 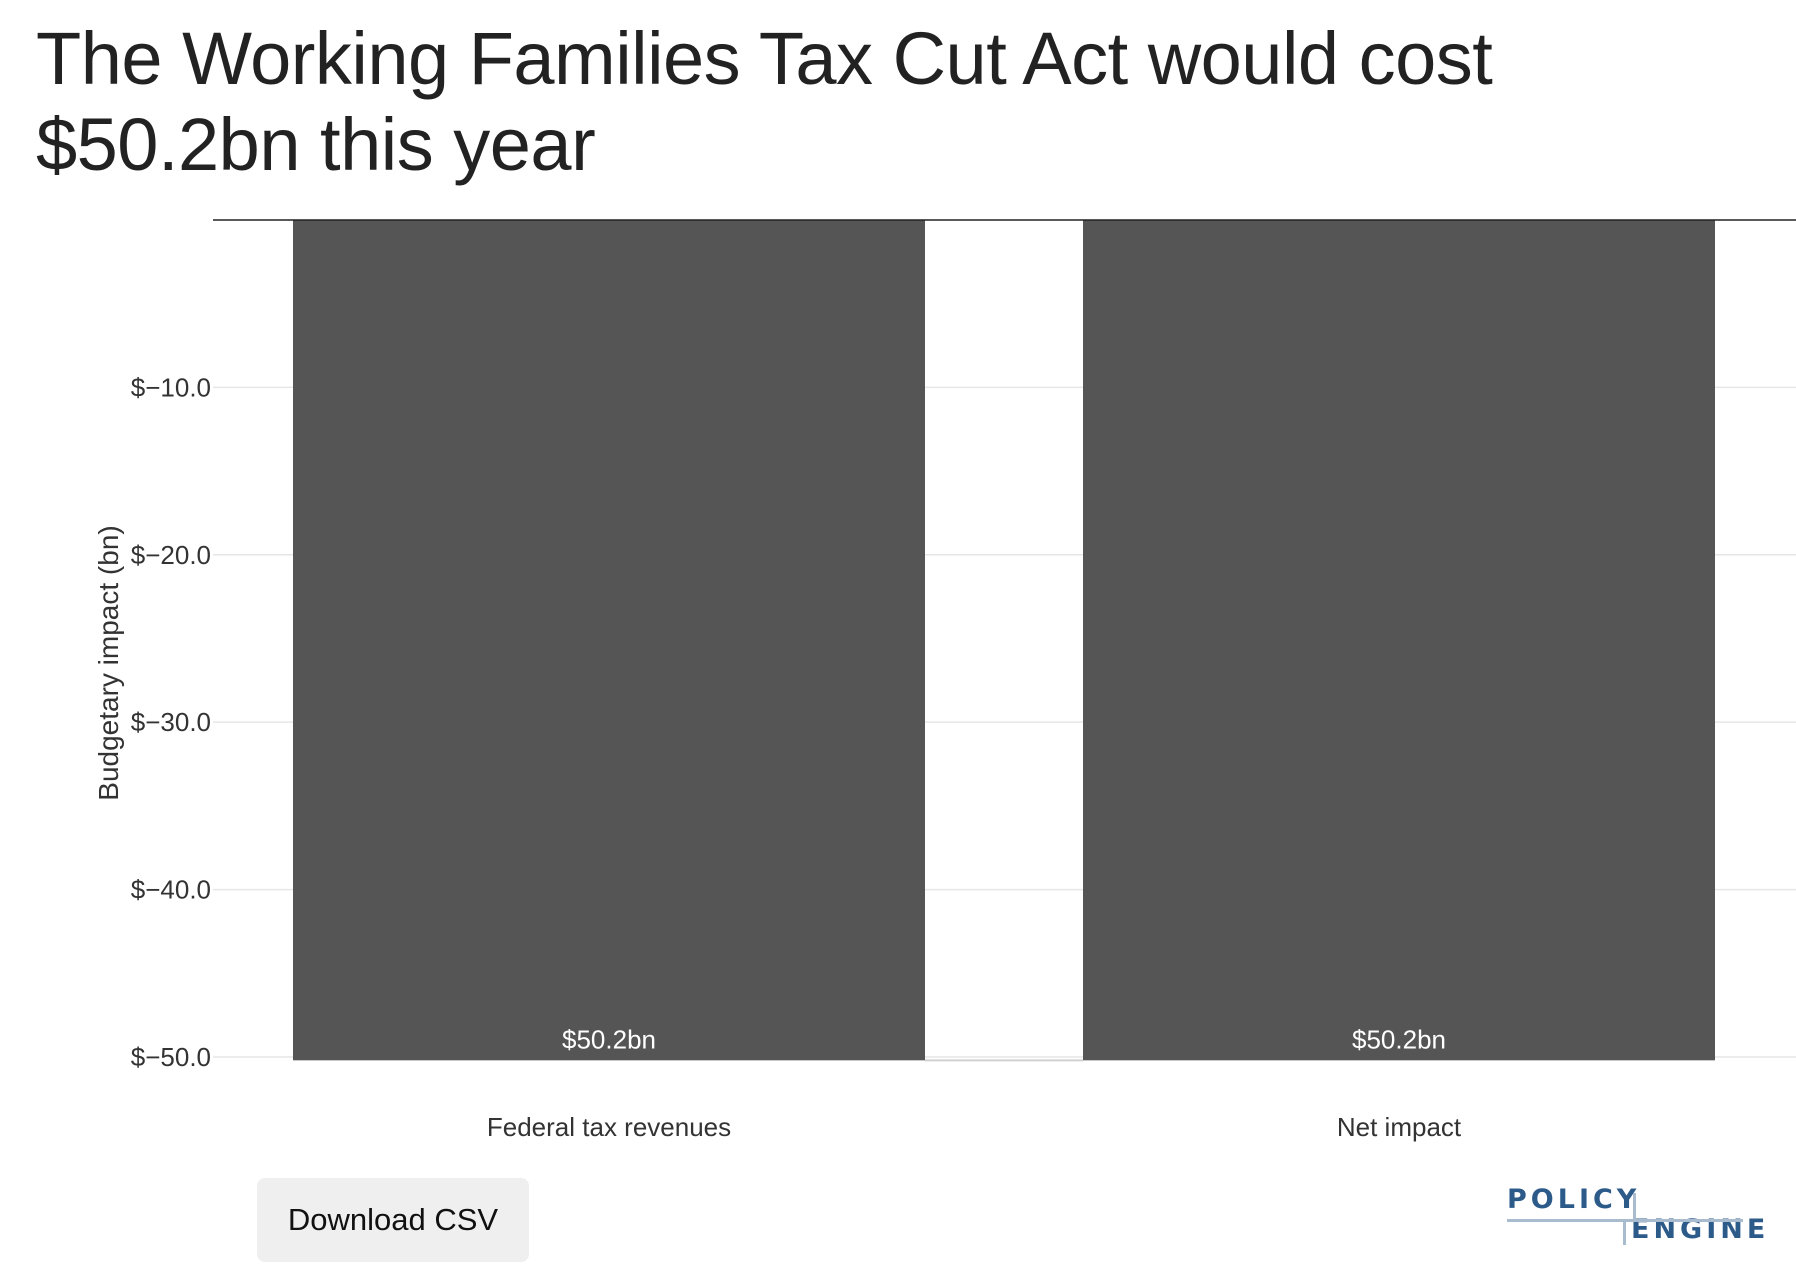 What do you see at coordinates (1634, 1206) in the screenshot?
I see `logo-divider-right` at bounding box center [1634, 1206].